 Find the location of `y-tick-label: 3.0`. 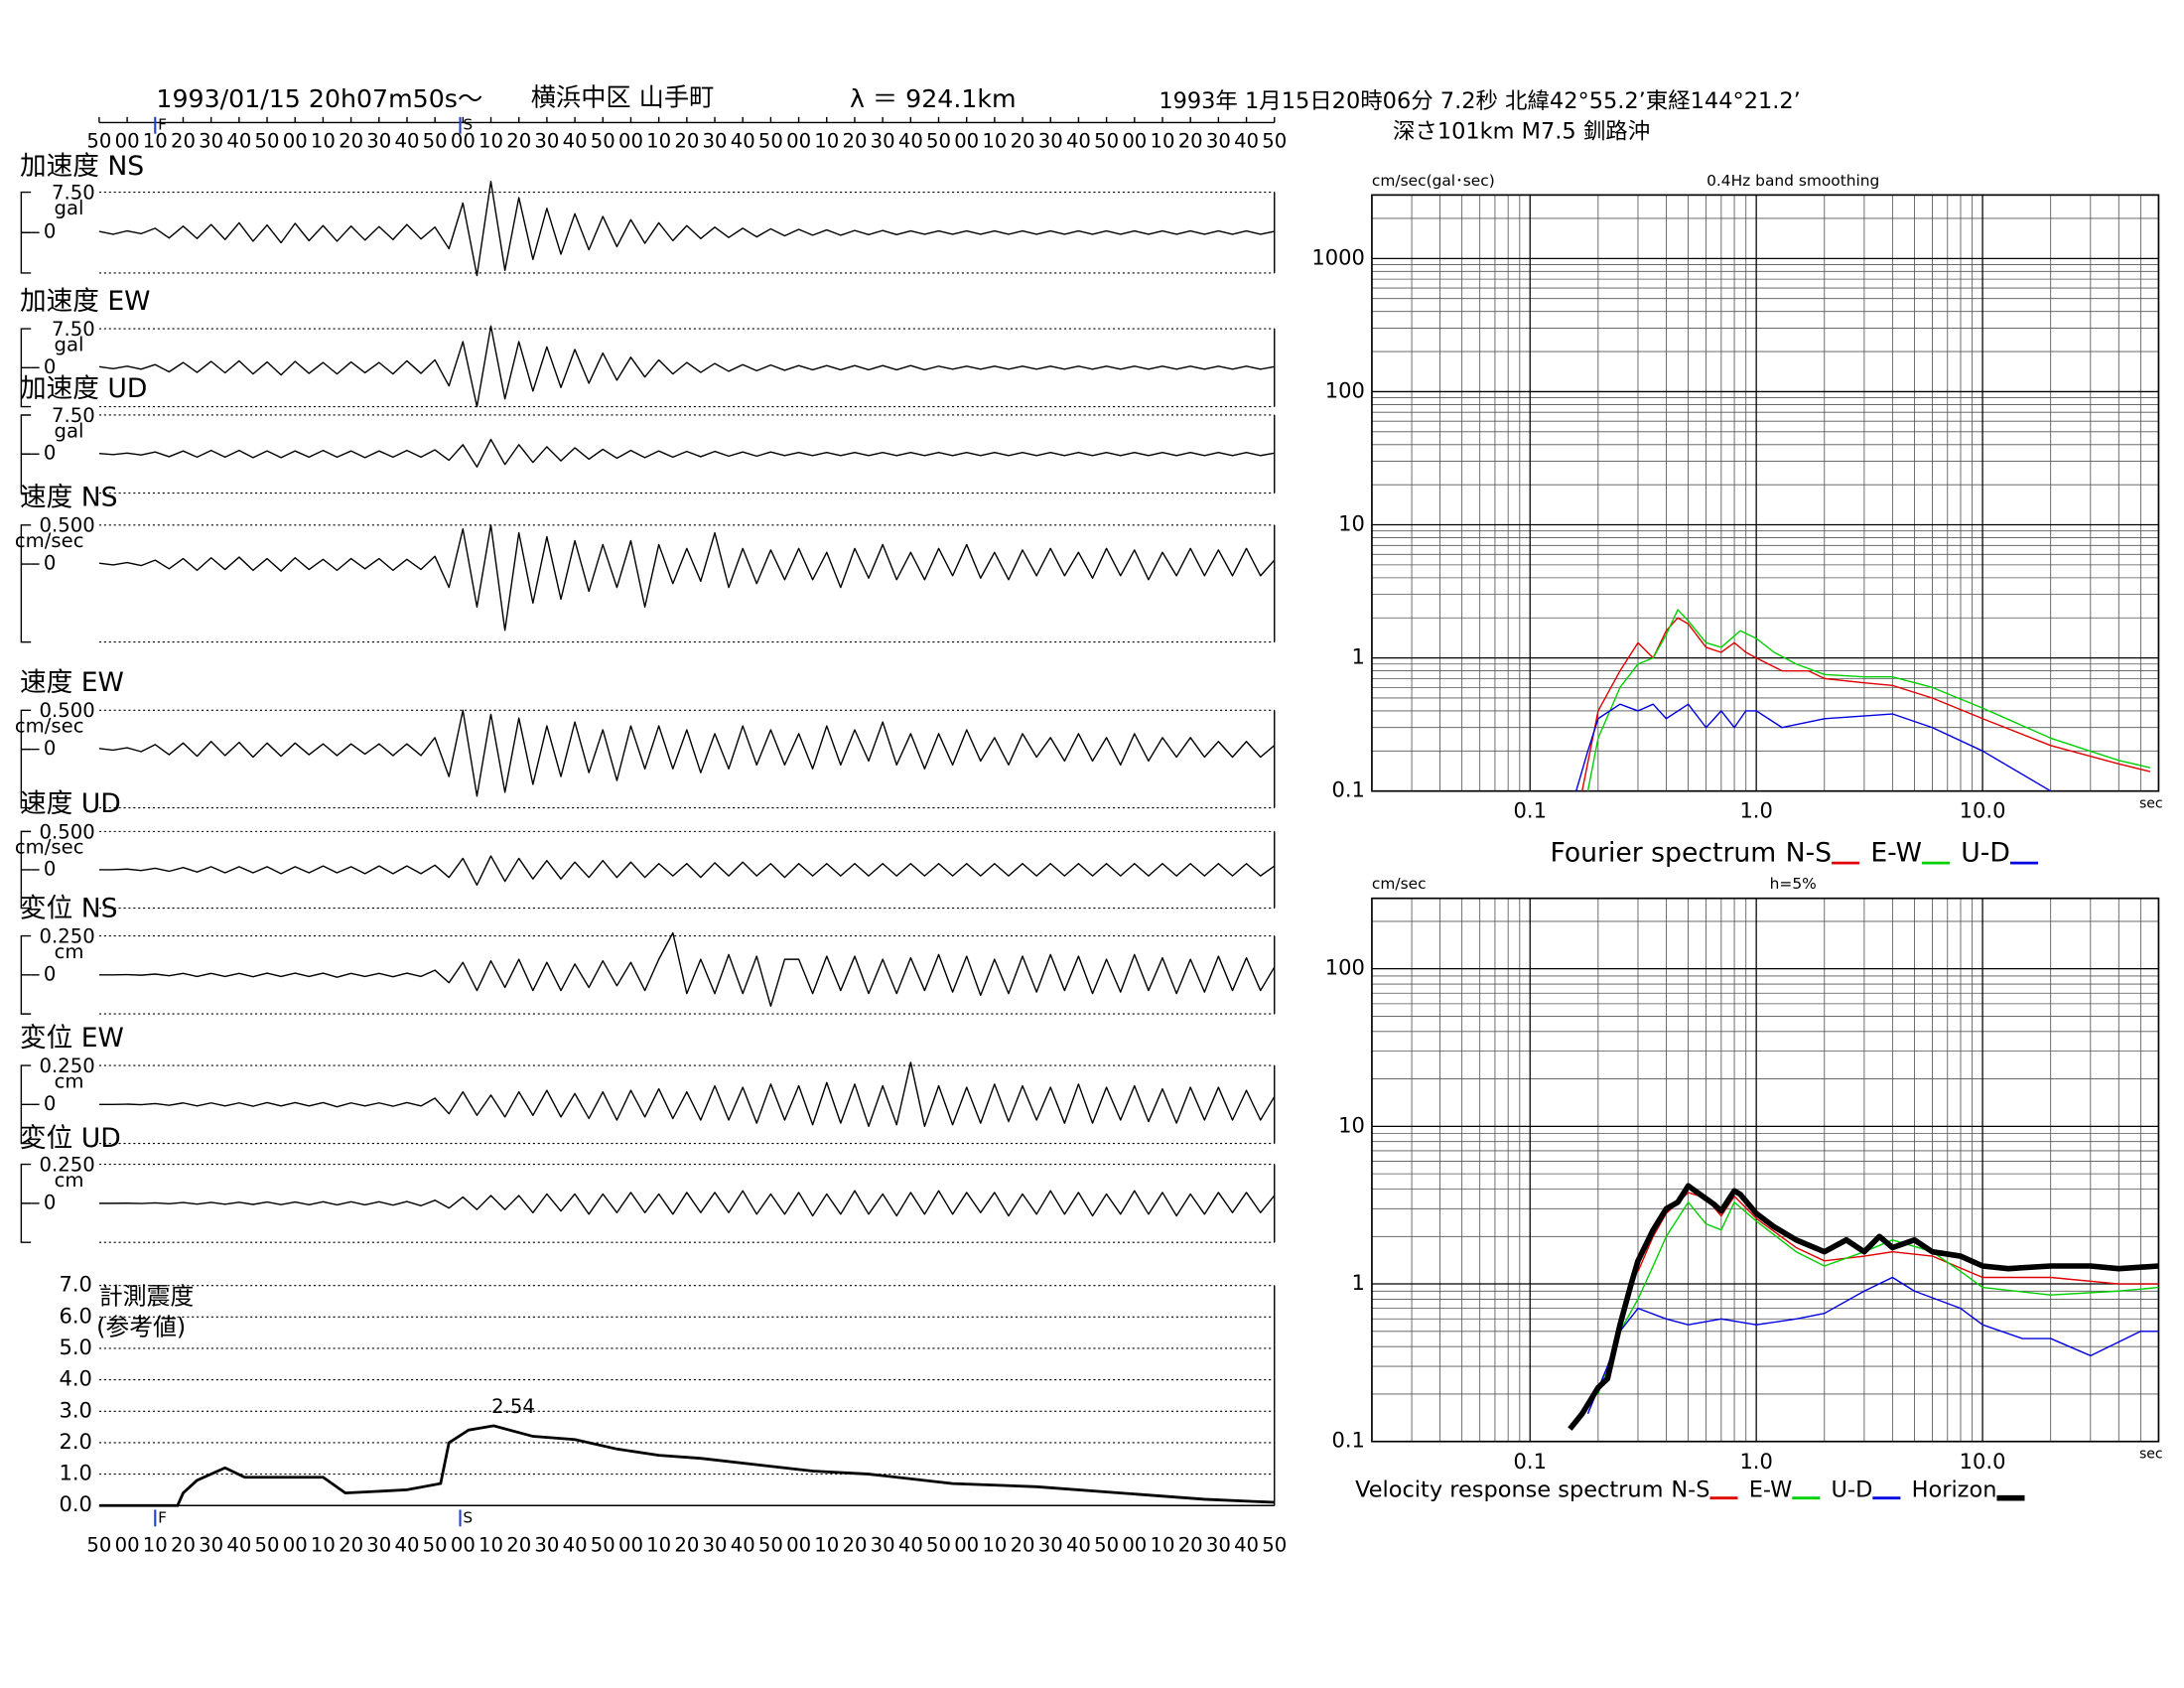

y-tick-label: 3.0 is located at coordinates (75, 1409).